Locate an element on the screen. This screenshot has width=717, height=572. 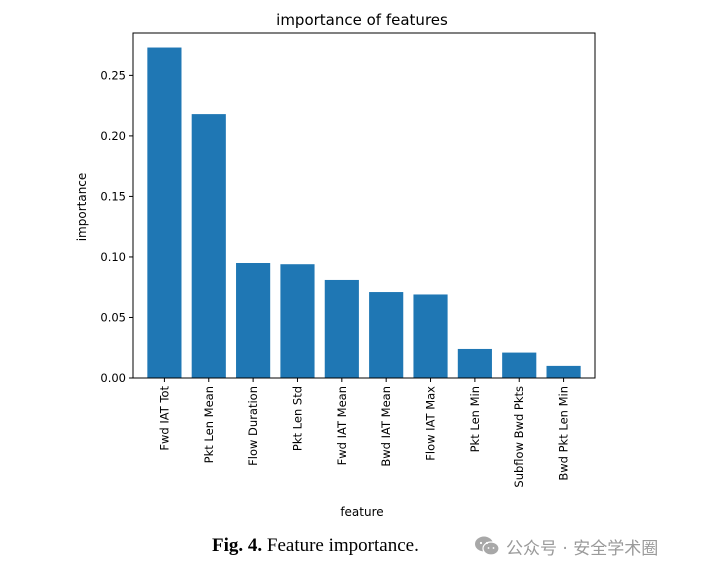
y-axis-label: importance is located at coordinates (82, 207).